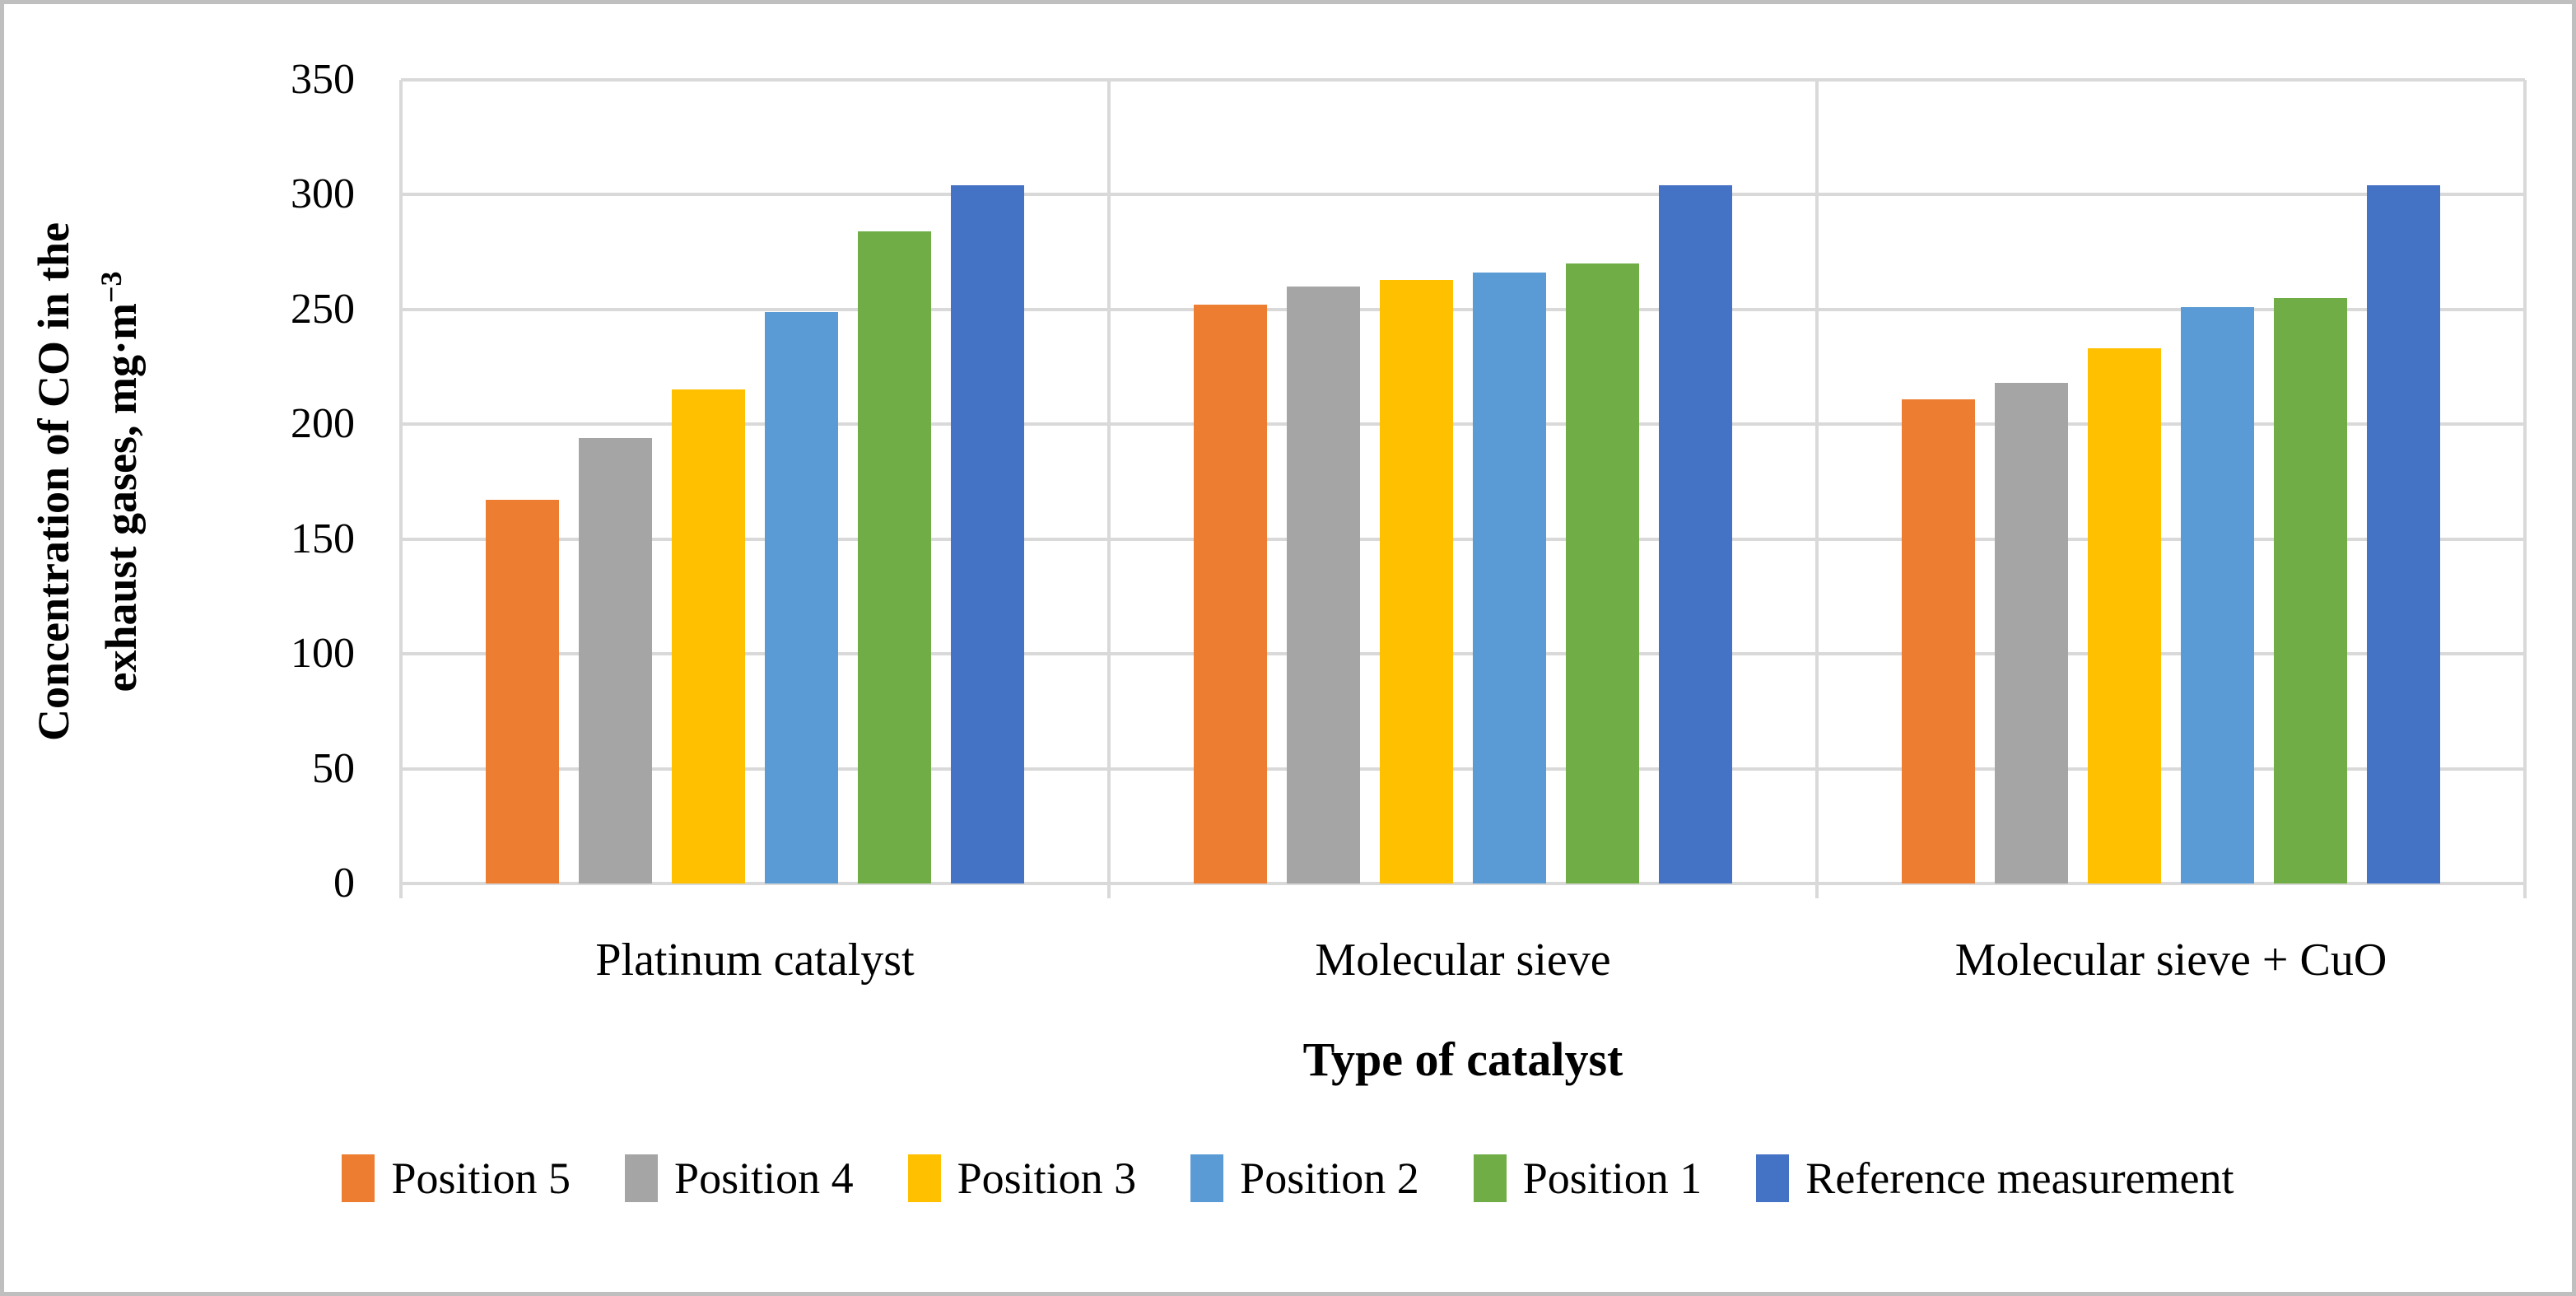  Describe the element at coordinates (333, 768) in the screenshot. I see `y-tick-label-50: 50` at that location.